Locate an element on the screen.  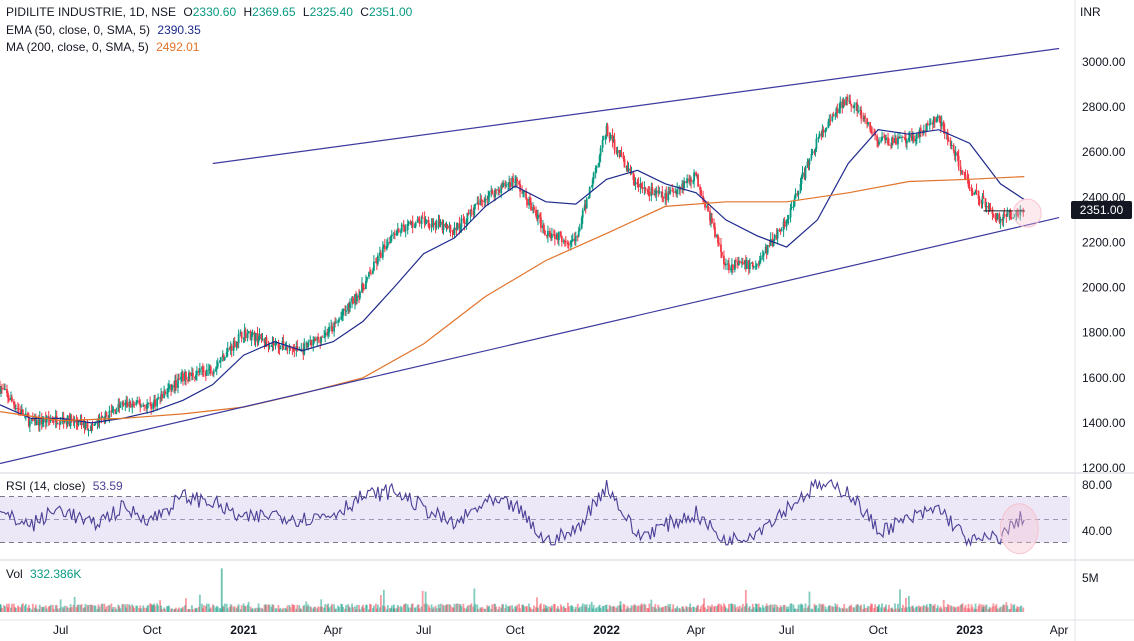
ma-legend: MA (200, close, 0, SMA, 5) 2492.01 is located at coordinates (102, 47).